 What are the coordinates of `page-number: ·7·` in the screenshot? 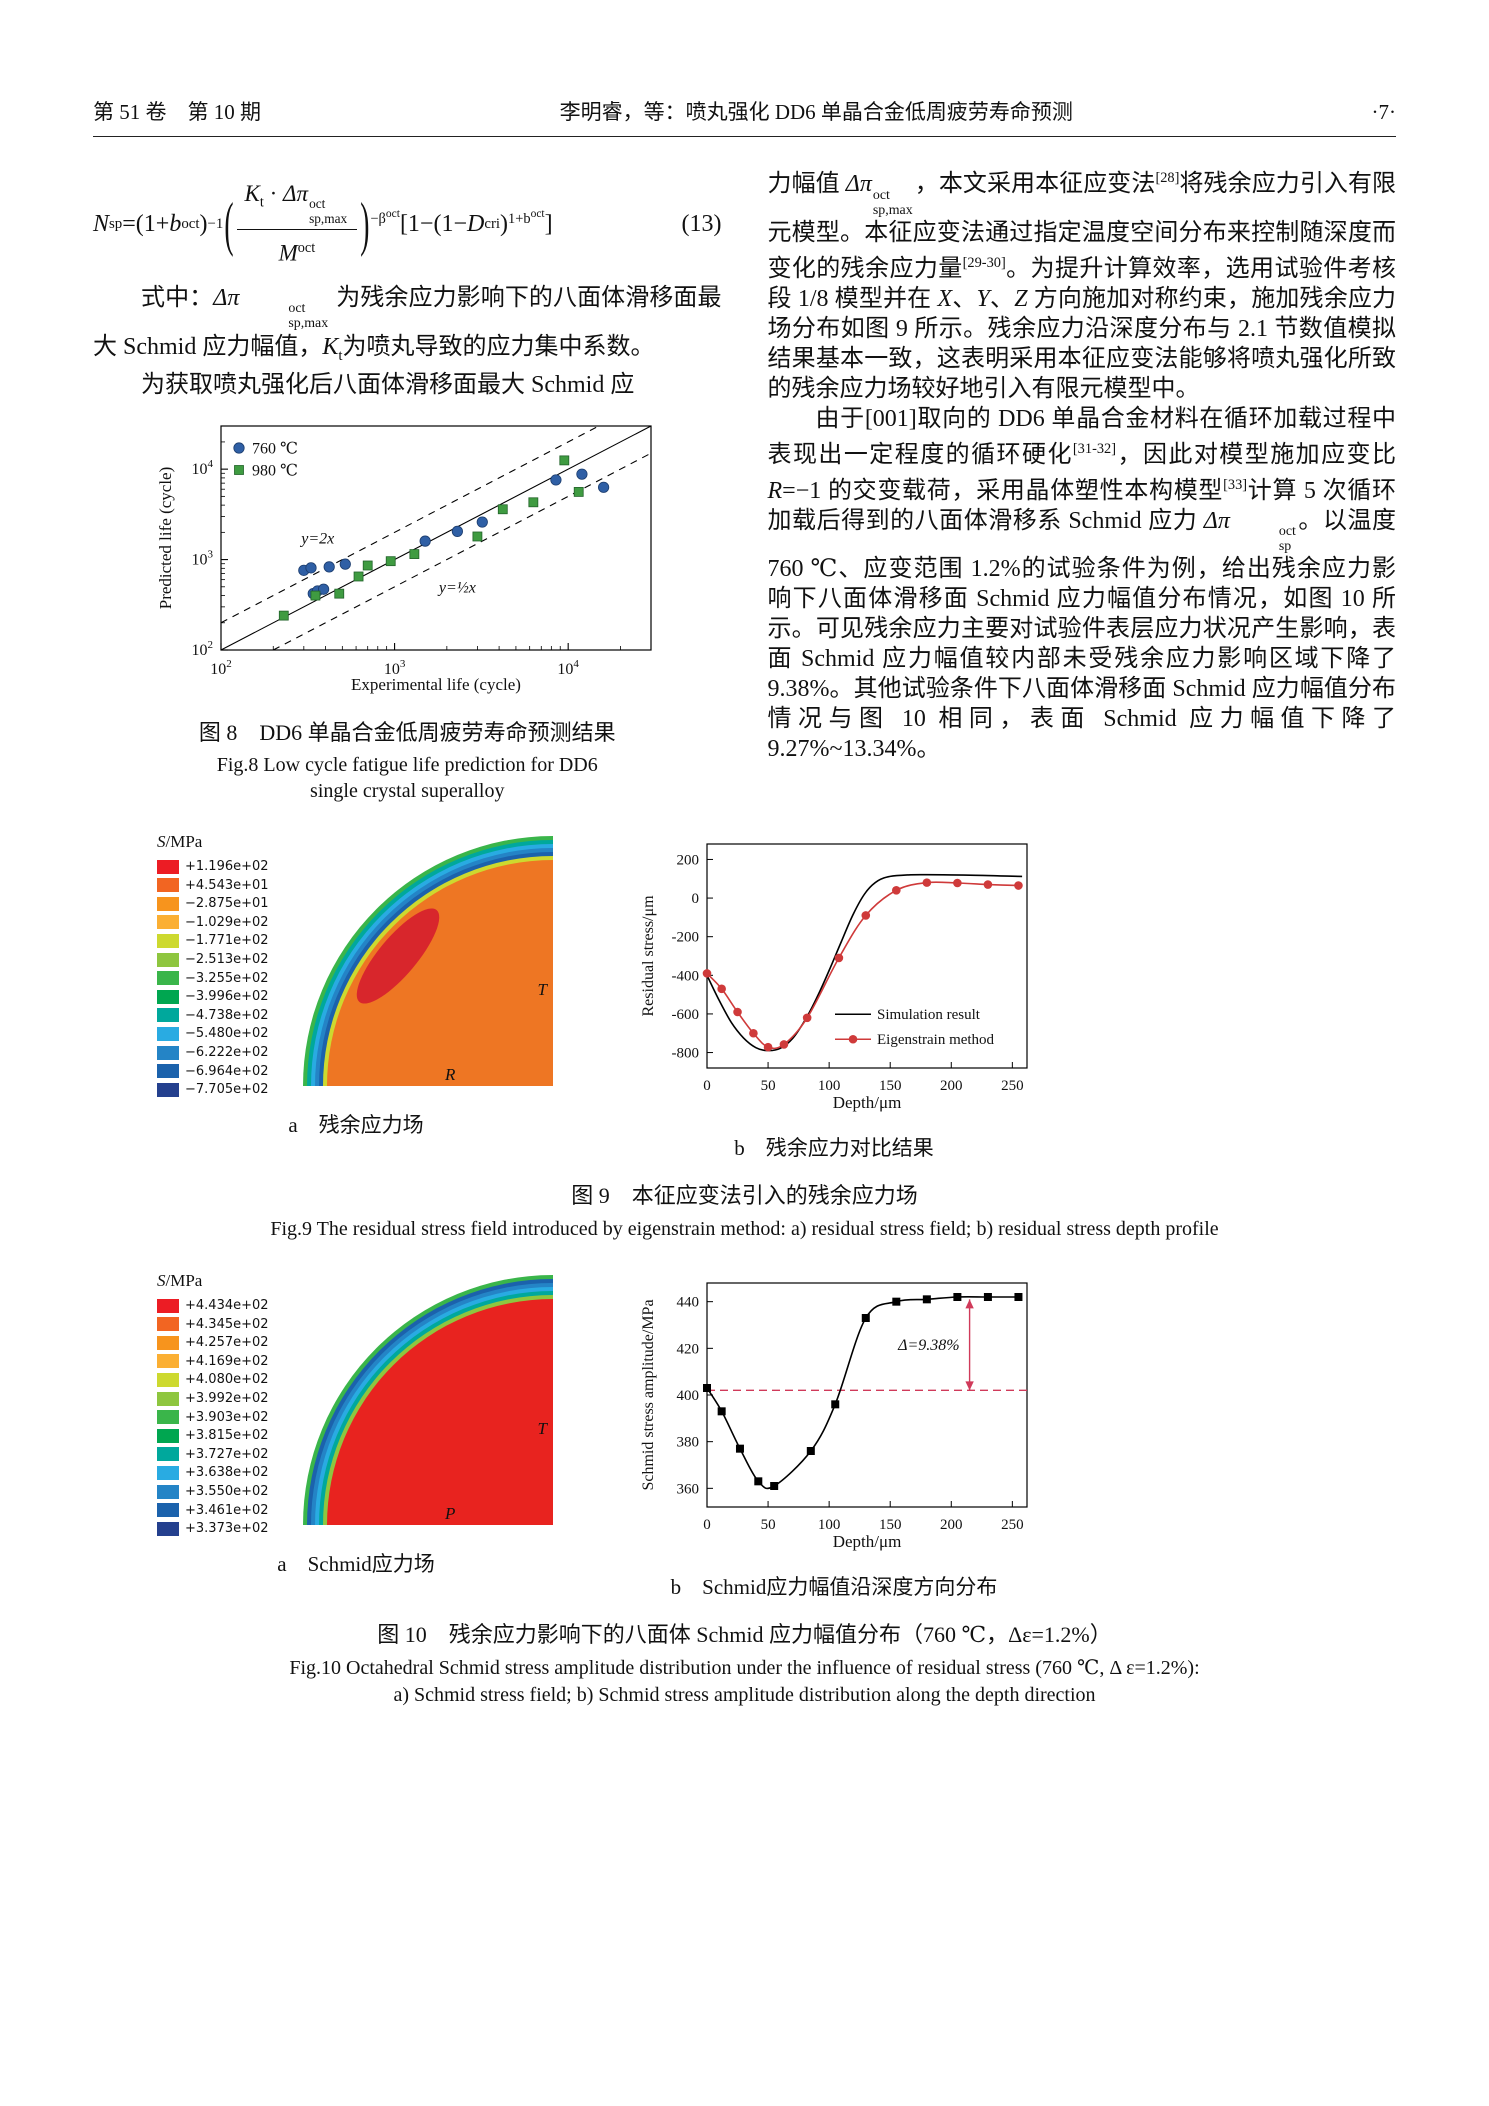 It's located at (1384, 112).